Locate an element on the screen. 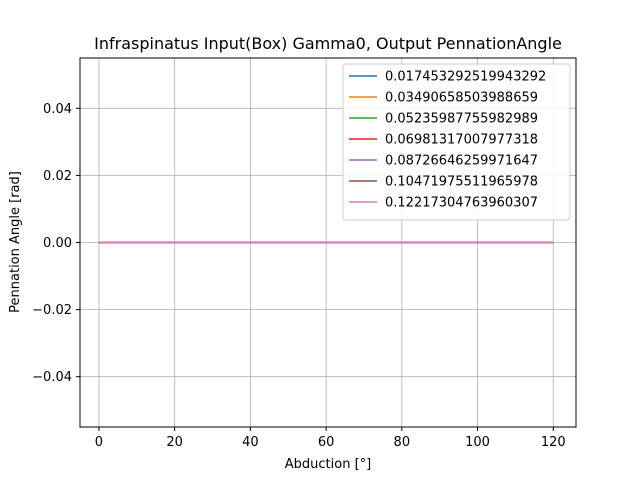 Image resolution: width=640 pixels, height=480 pixels. legend-label: 0.03490658503988659 is located at coordinates (461, 98).